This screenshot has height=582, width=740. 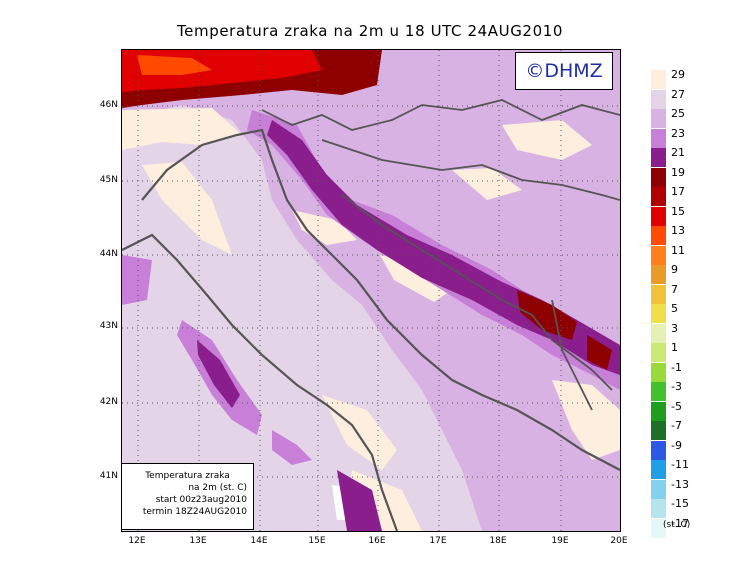 What do you see at coordinates (194, 512) in the screenshot?
I see `info-line-4: termin 18Z24AUG2010` at bounding box center [194, 512].